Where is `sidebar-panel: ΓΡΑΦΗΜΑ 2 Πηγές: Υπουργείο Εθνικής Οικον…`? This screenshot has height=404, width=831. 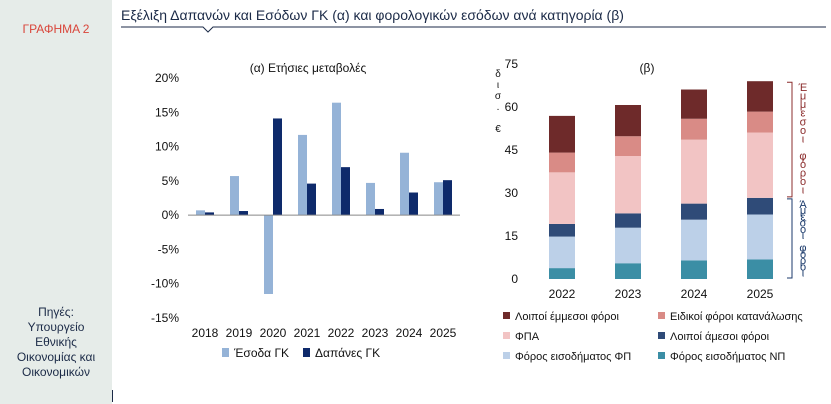 sidebar-panel: ΓΡΑΦΗΜΑ 2 Πηγές: Υπουργείο Εθνικής Οικον… is located at coordinates (56, 202).